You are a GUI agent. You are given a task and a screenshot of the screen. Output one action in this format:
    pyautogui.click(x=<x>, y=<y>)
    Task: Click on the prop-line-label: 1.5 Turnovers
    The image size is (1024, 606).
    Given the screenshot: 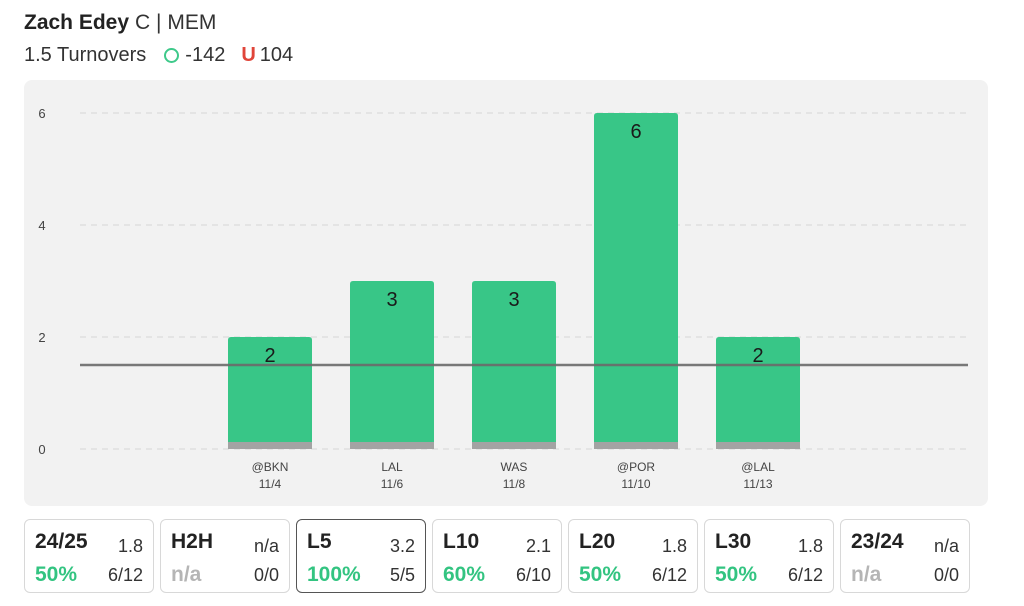 What is the action you would take?
    pyautogui.click(x=85, y=55)
    